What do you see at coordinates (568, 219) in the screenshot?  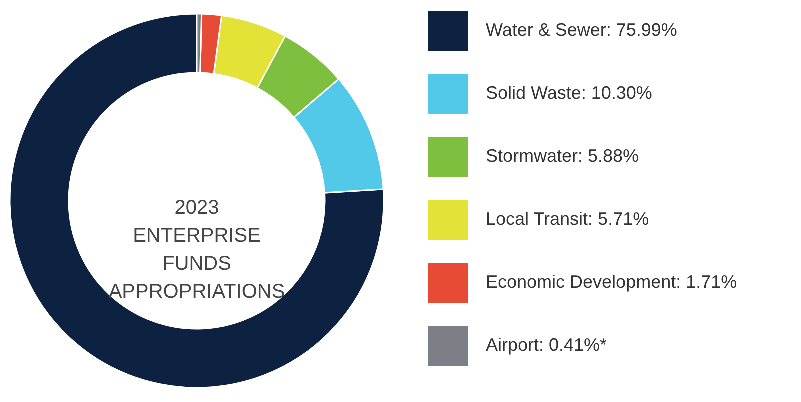 I see `legend-label: Local Transit: 5.71%` at bounding box center [568, 219].